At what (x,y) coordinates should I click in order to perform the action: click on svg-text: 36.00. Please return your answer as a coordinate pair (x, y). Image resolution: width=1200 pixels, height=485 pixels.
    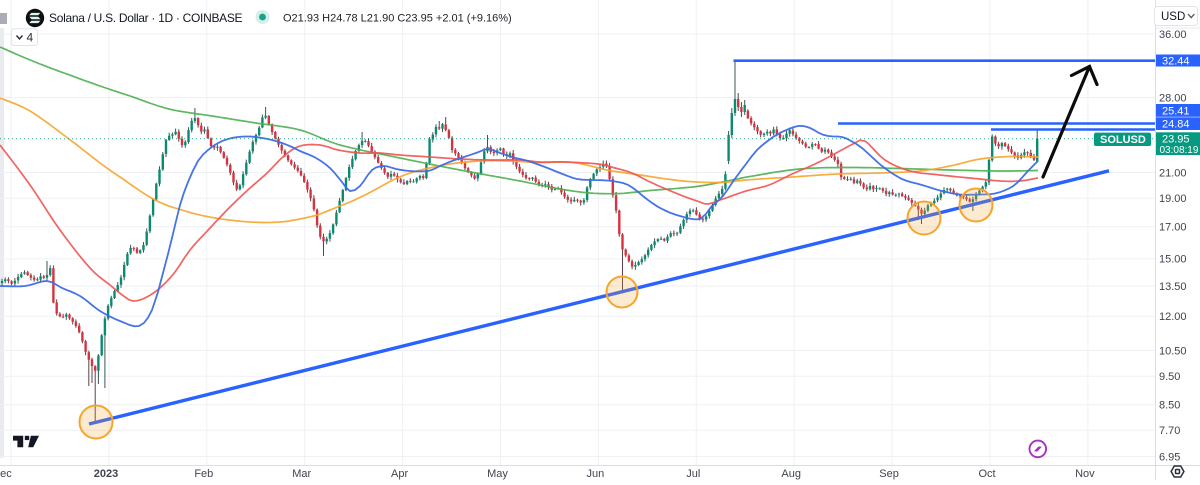
    Looking at the image, I should click on (1173, 35).